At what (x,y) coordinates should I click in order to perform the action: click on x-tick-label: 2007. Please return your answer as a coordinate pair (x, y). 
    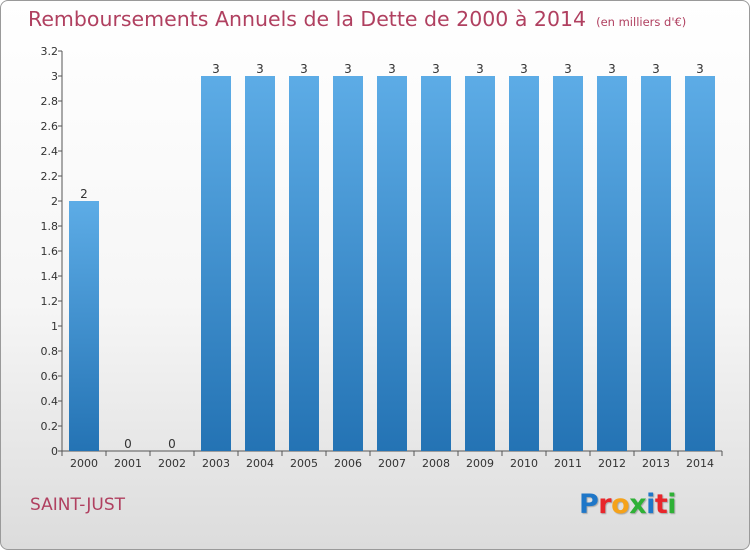
    Looking at the image, I should click on (392, 463).